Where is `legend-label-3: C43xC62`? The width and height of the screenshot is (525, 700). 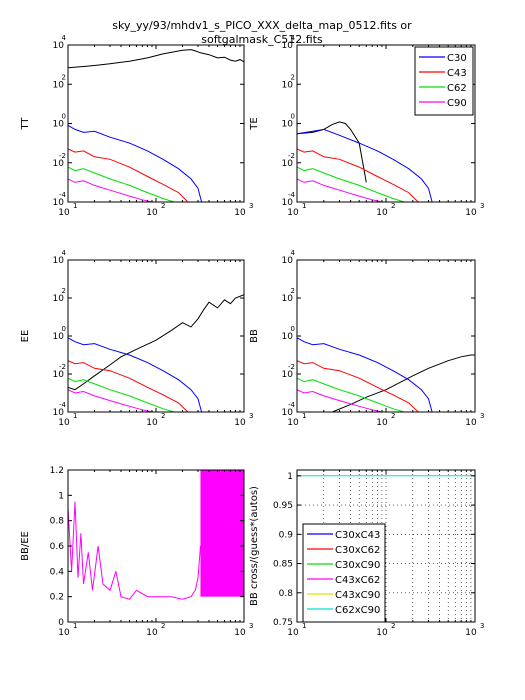
legend-label-3: C43xC62 is located at coordinates (357, 580).